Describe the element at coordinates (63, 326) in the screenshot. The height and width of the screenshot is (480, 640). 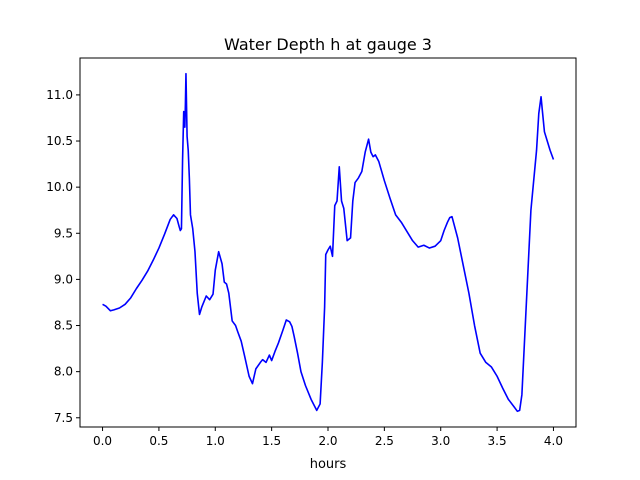
I see `y-tick-label: 8.5` at that location.